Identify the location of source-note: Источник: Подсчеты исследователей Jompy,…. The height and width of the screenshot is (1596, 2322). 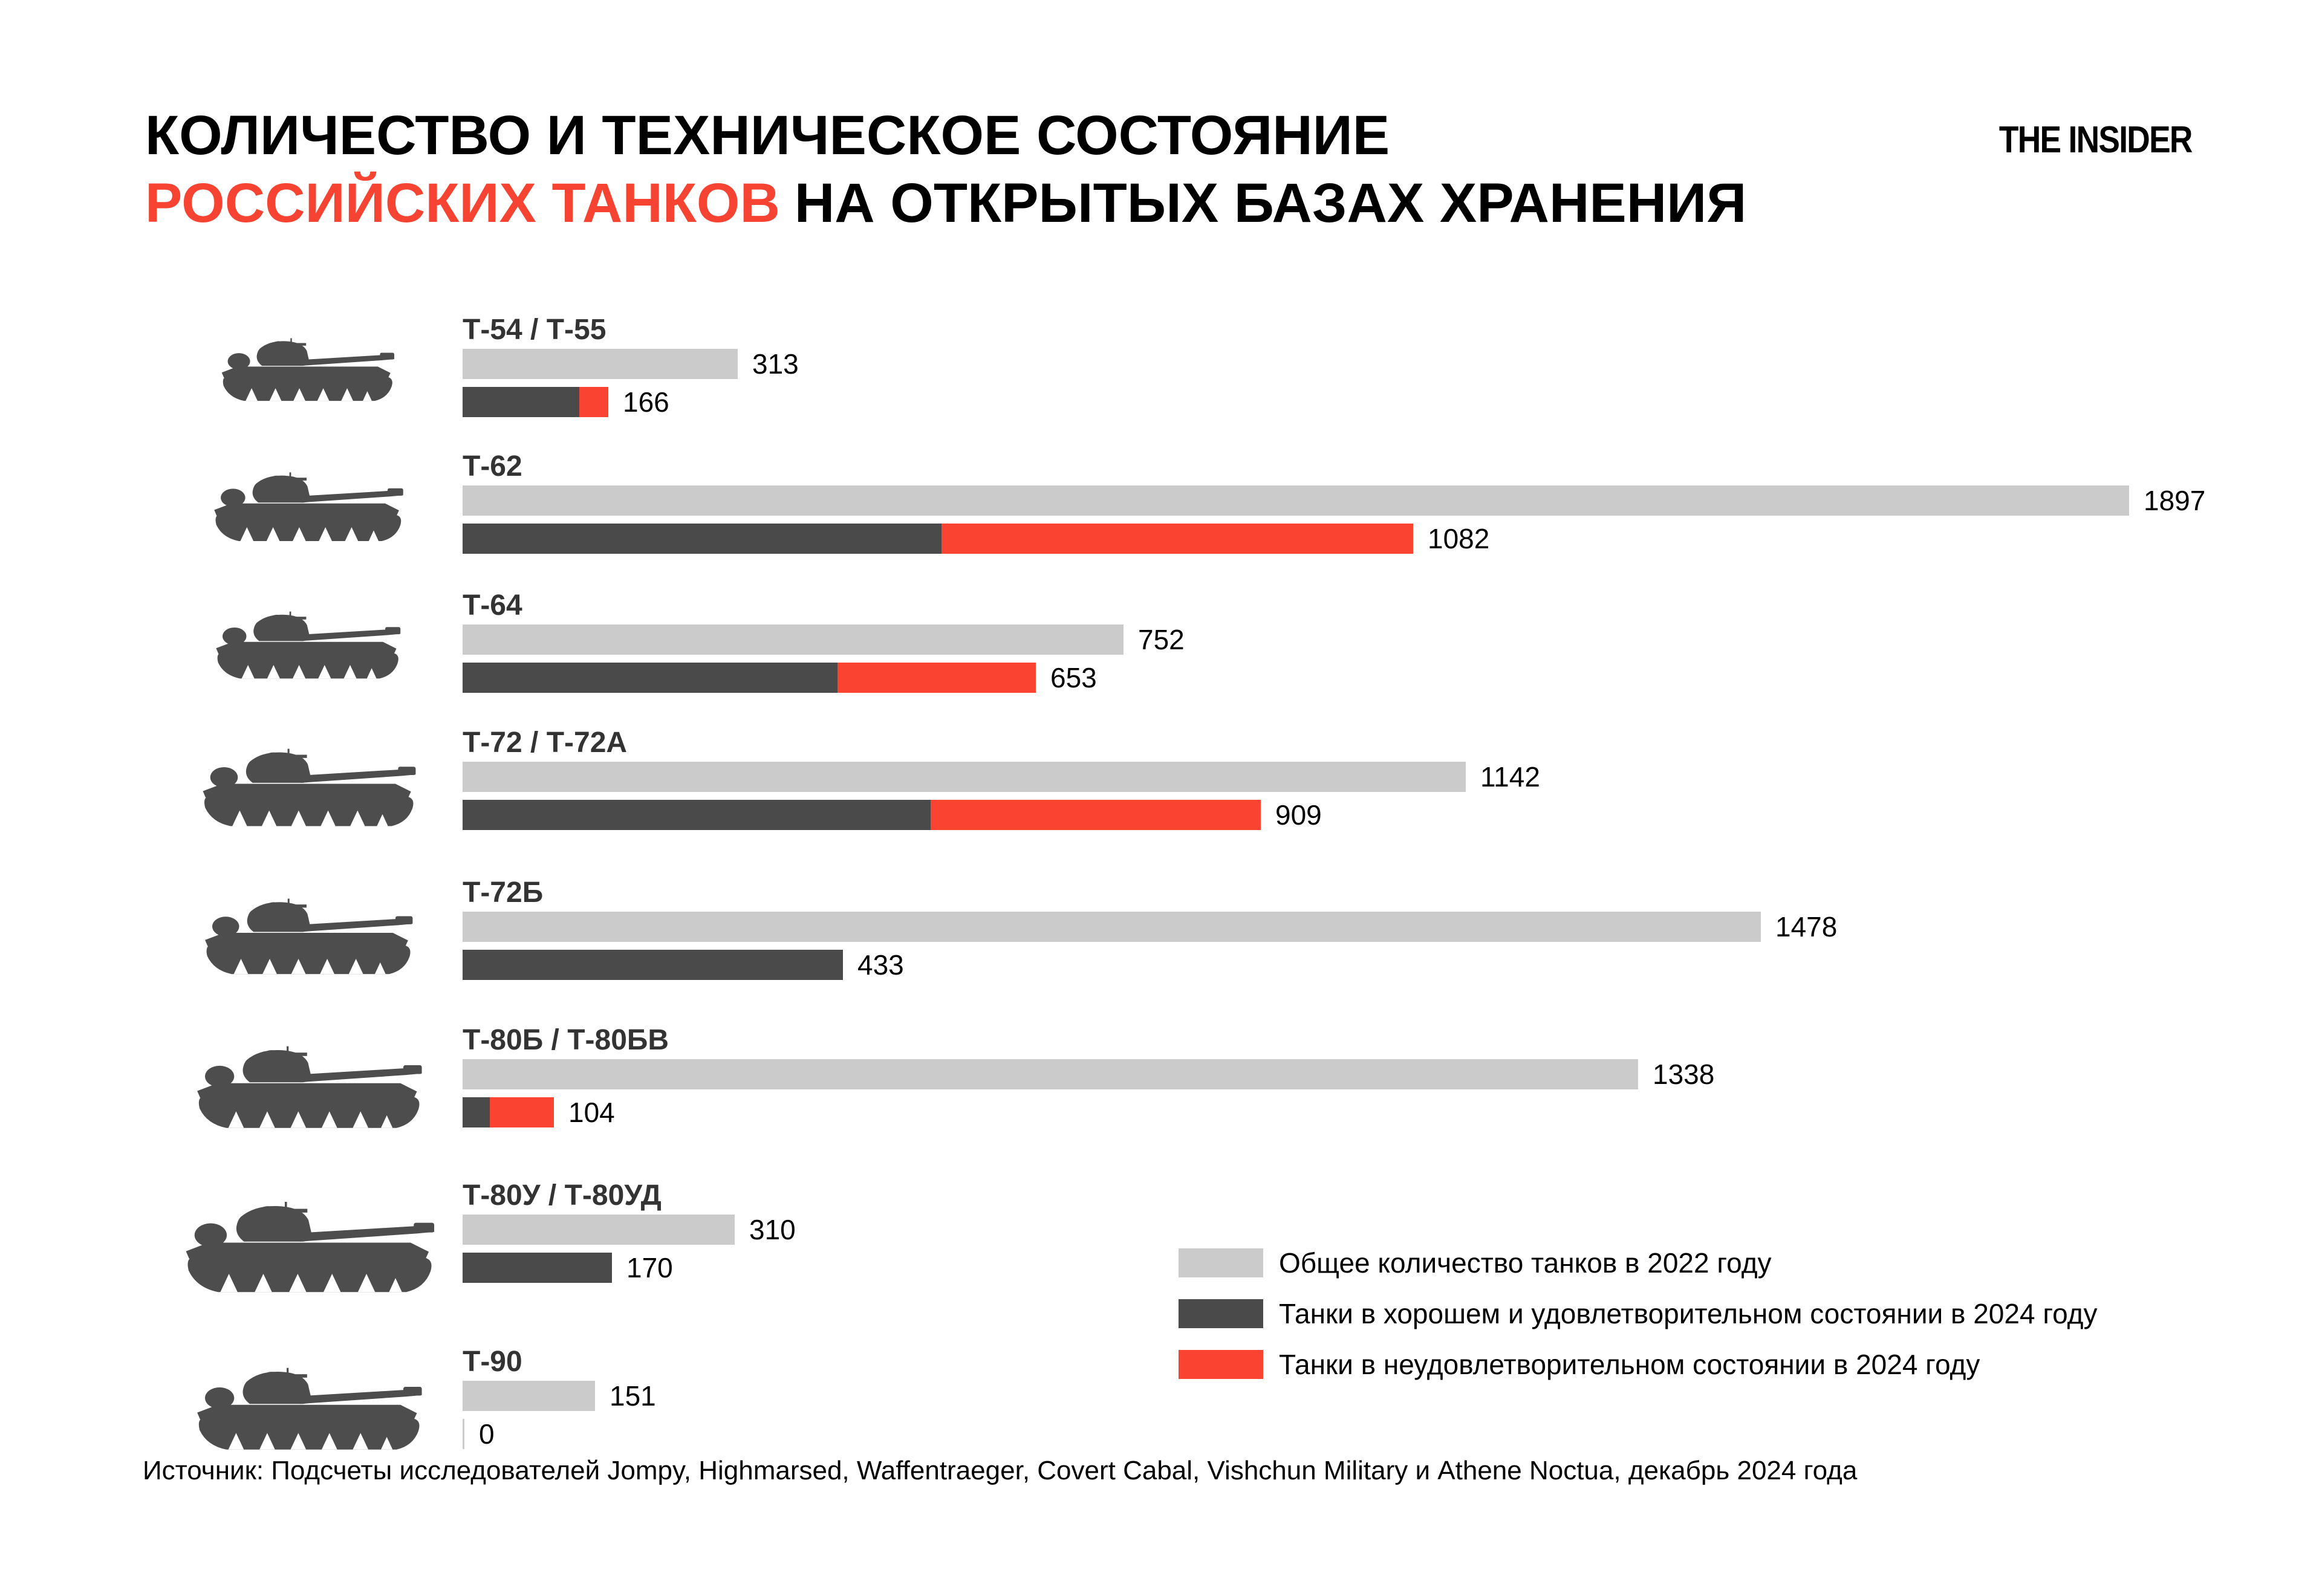
(1000, 1470).